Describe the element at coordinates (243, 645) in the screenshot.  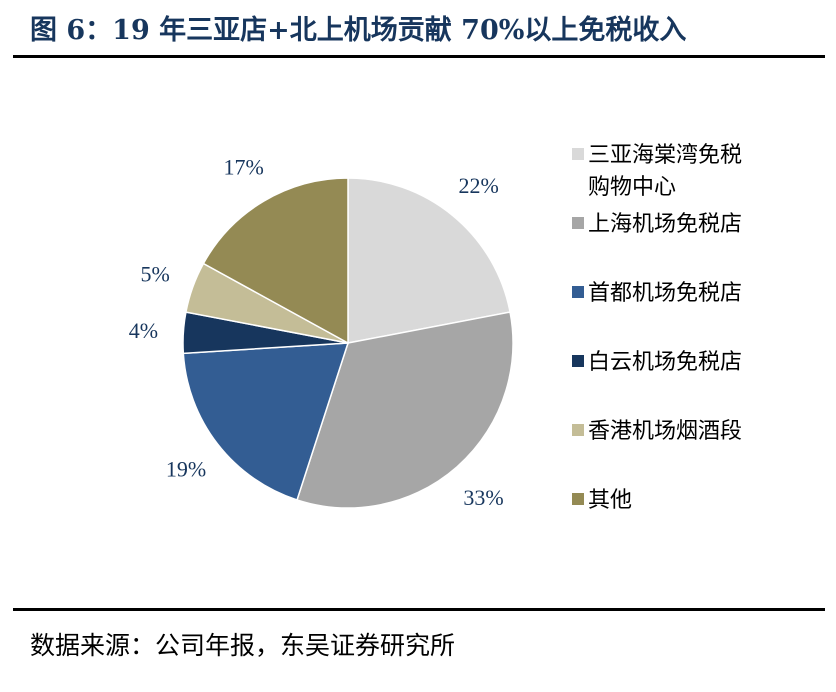
I see `source-note: 数据来源：公司年报，东吴证券研究所` at that location.